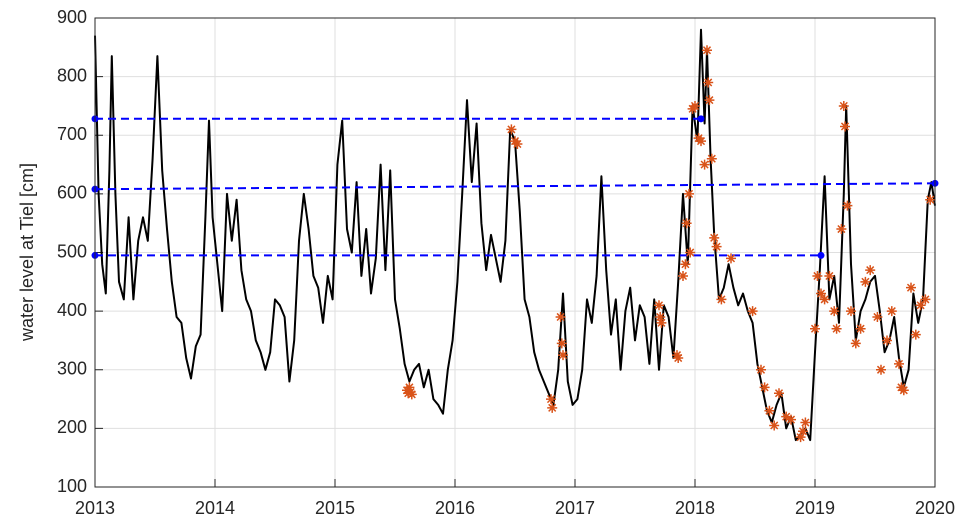 The width and height of the screenshot is (966, 524). What do you see at coordinates (455, 508) in the screenshot?
I see `x-tick-label: 2016` at bounding box center [455, 508].